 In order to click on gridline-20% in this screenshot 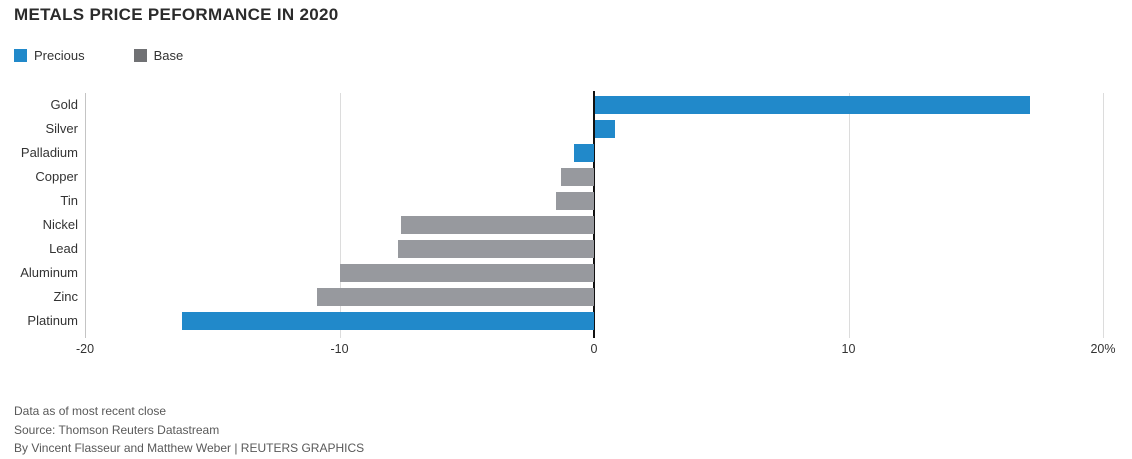, I will do `click(1103, 215)`.